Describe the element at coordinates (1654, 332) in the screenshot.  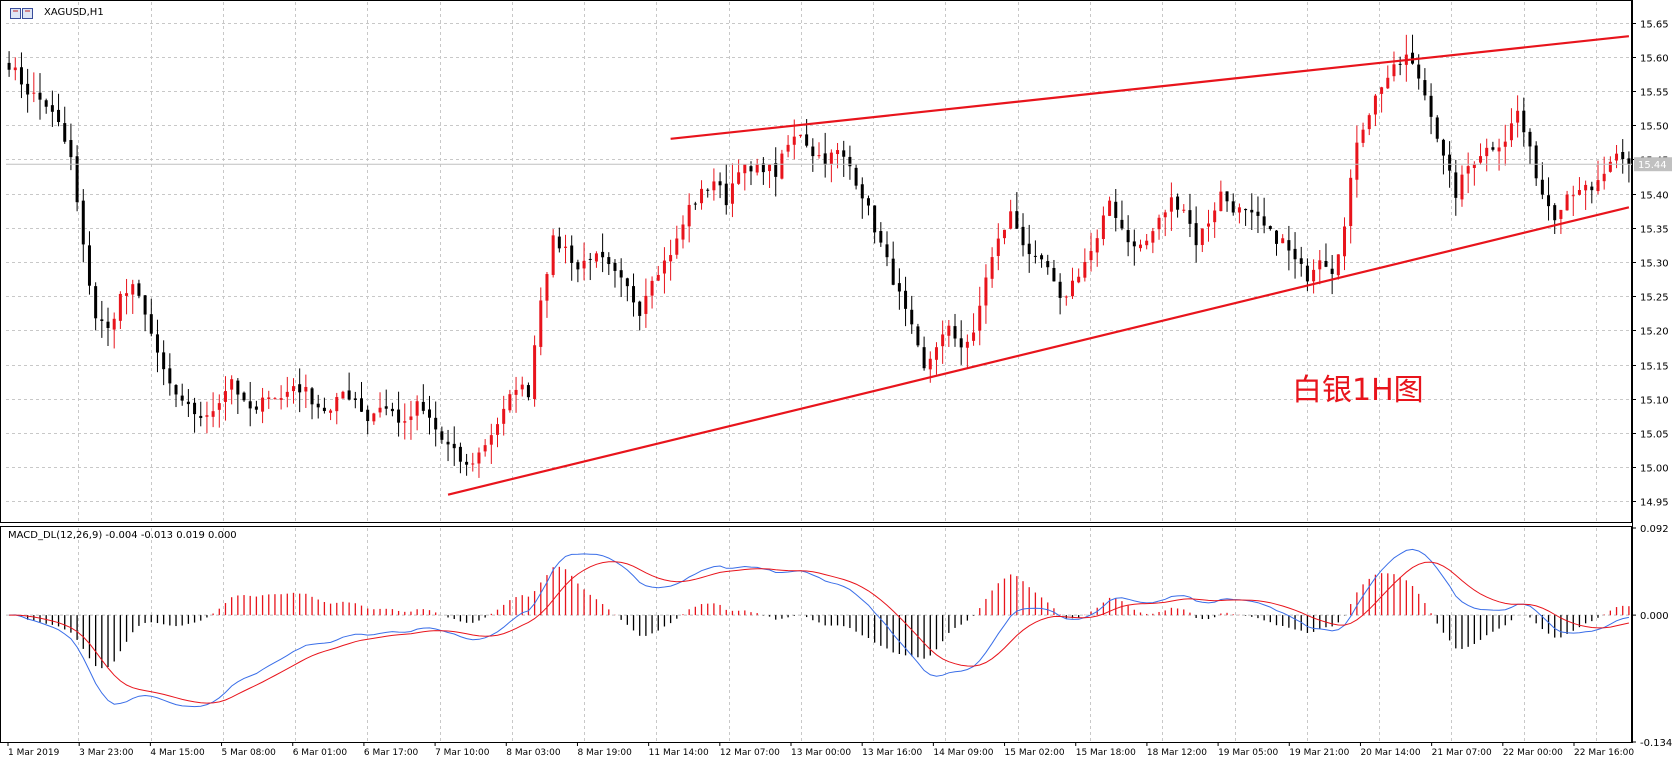
I see `price-tick-label: 15.20` at that location.